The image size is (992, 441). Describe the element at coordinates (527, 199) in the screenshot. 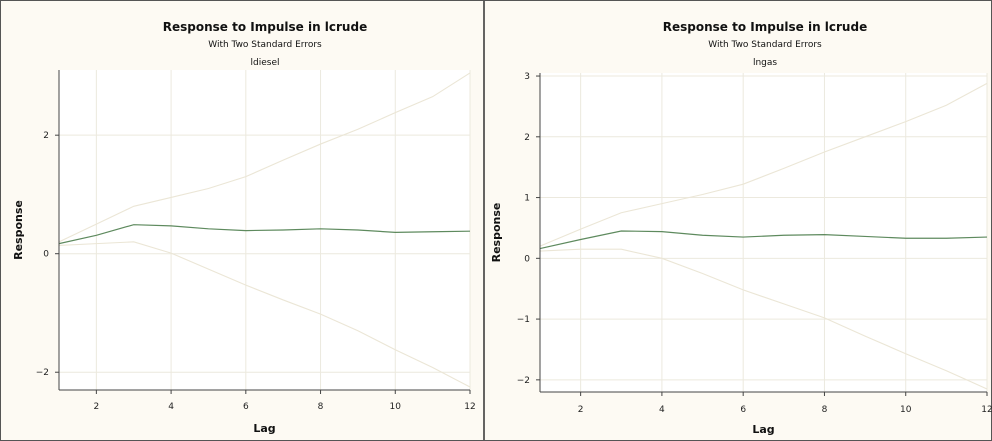

I see `y-tick-label: 1` at that location.